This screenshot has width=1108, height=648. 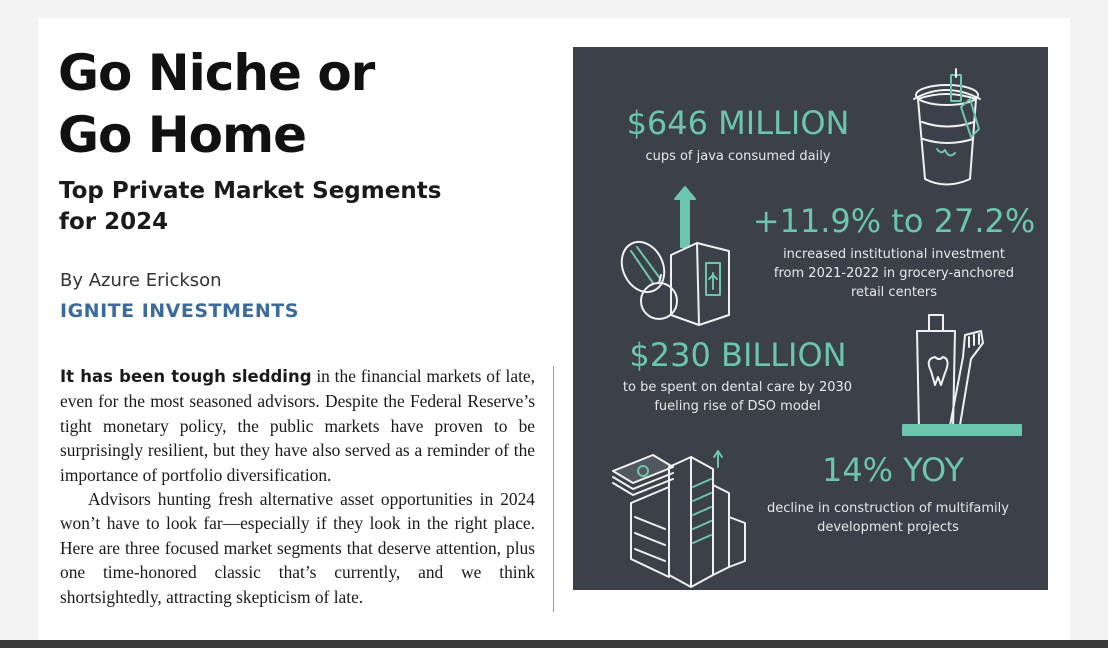 I want to click on paragraph-1-lead: It has been tough sledding, so click(x=186, y=376).